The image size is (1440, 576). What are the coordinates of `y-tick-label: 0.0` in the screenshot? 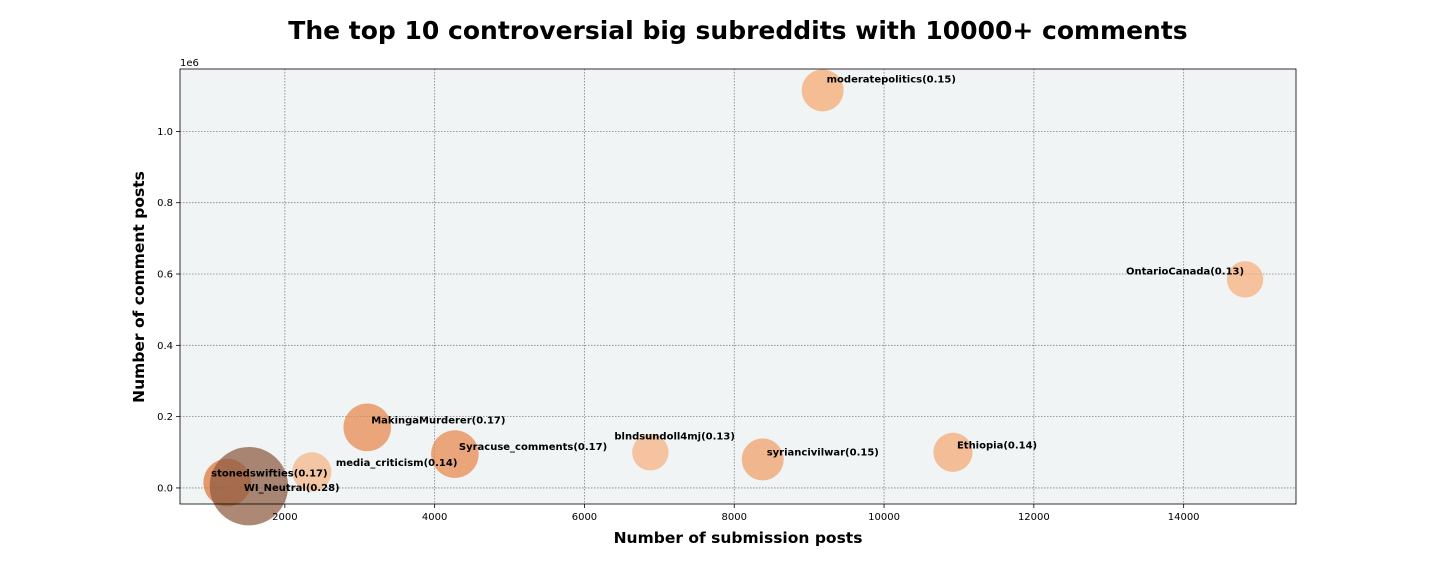 It's located at (165, 488).